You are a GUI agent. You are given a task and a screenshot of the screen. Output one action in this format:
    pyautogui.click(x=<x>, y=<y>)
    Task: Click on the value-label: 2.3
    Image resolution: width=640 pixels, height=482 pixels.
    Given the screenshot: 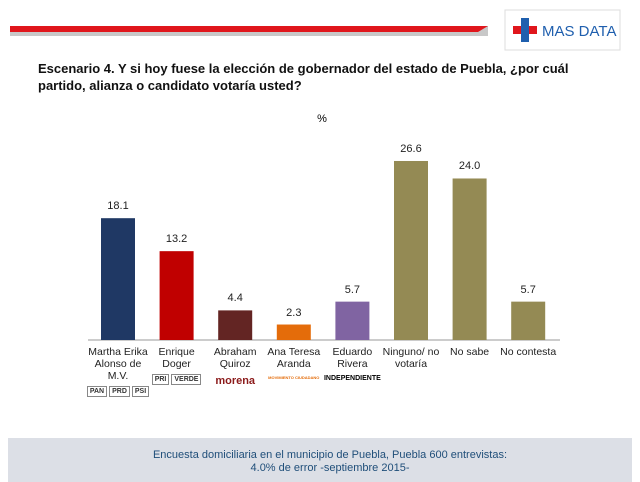 What is the action you would take?
    pyautogui.click(x=294, y=312)
    